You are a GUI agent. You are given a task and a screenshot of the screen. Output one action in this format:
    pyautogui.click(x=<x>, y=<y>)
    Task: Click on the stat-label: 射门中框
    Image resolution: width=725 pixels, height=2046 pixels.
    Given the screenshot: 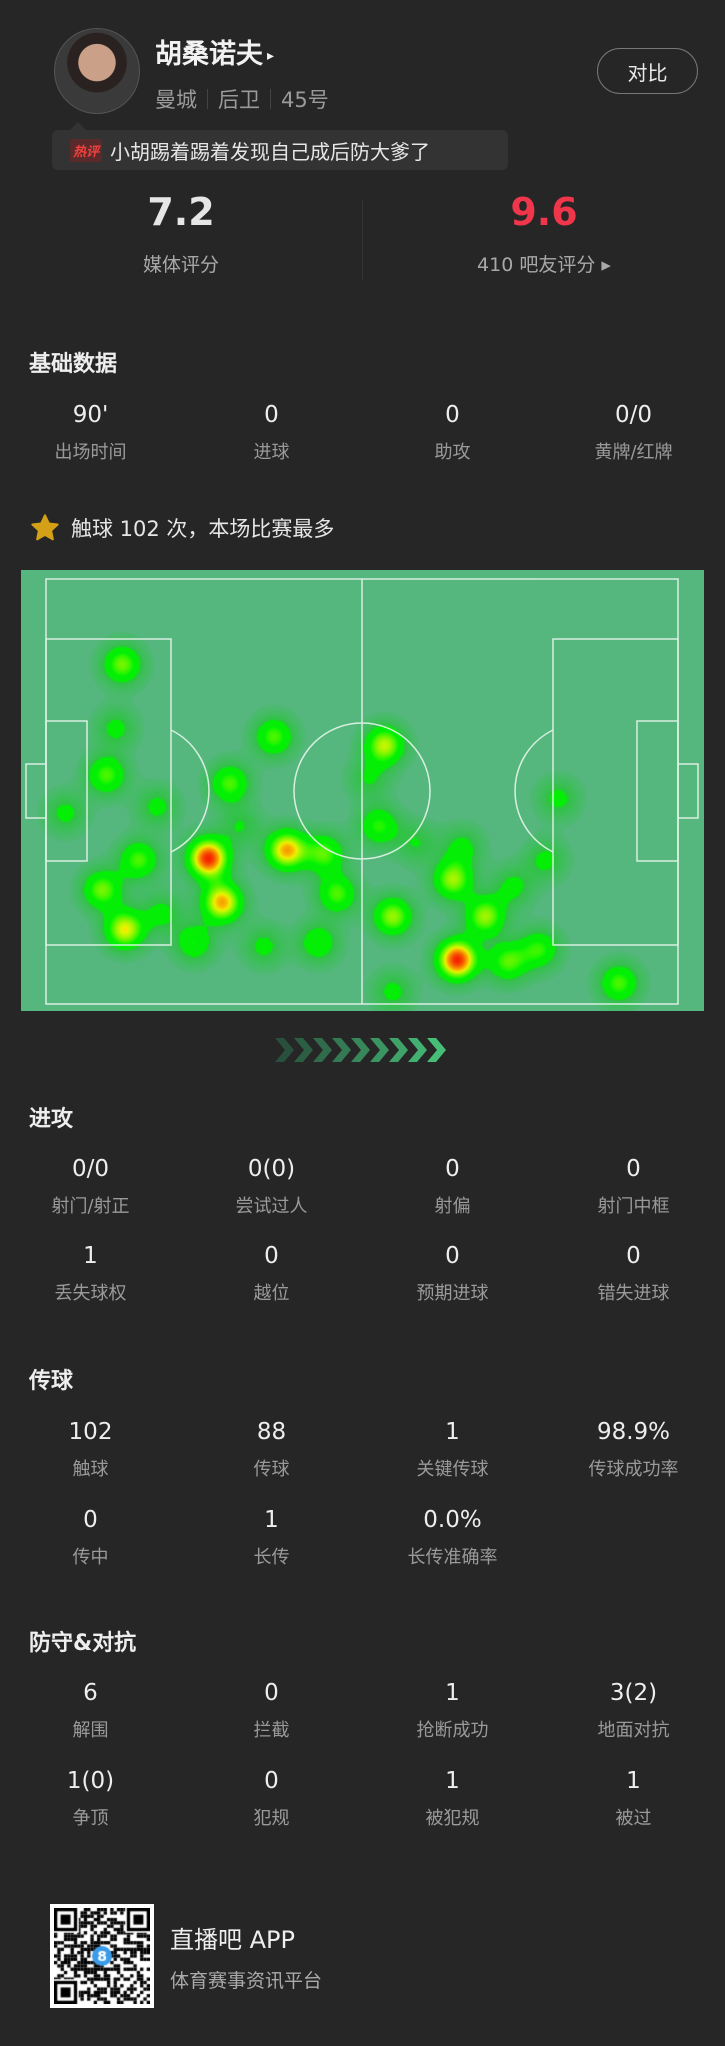 What is the action you would take?
    pyautogui.click(x=633, y=1206)
    